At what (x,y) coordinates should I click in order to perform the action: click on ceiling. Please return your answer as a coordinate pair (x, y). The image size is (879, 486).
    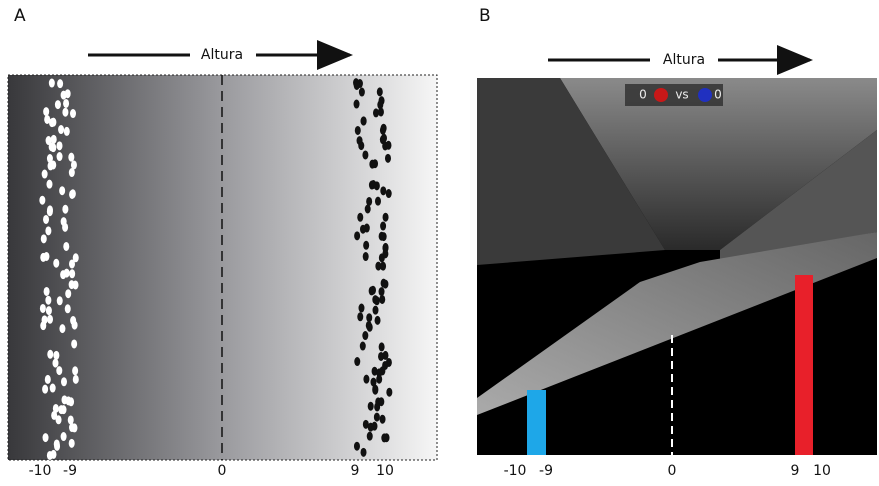
    Looking at the image, I should click on (718, 164).